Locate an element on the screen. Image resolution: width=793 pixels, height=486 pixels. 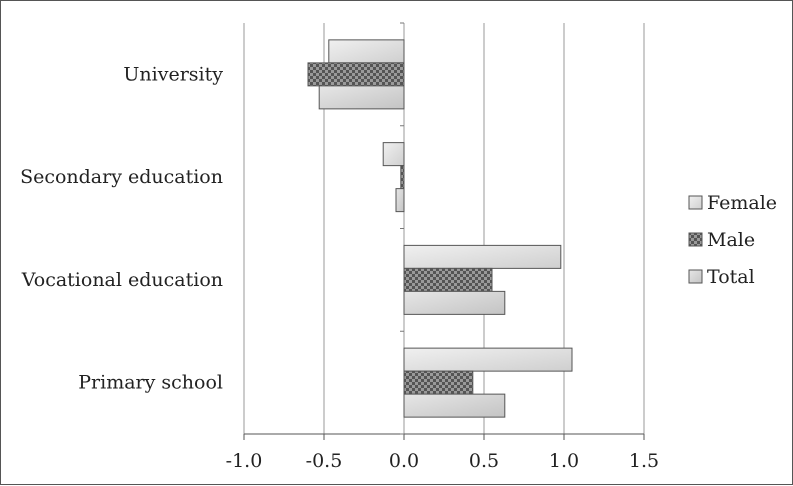
legend: Female Male Total is located at coordinates (732, 240).